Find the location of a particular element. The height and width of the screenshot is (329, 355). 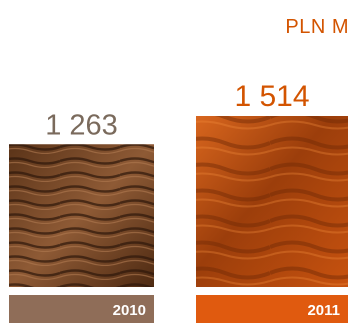

category-label-2010: 2010 is located at coordinates (129, 310).